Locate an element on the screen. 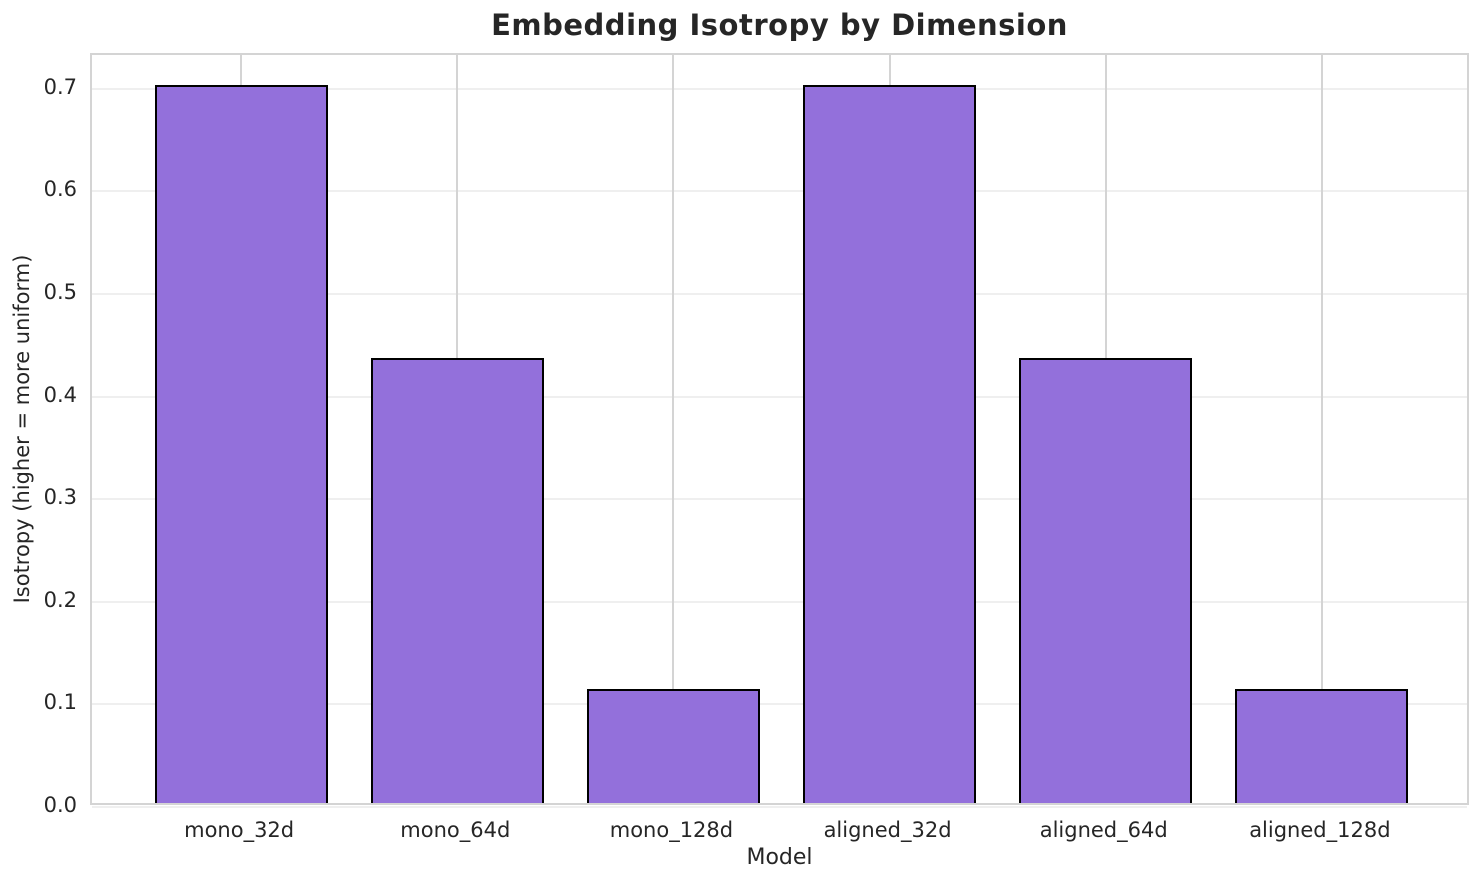 The width and height of the screenshot is (1484, 885). chart-title: Embedding Isotropy by Dimension is located at coordinates (779, 25).